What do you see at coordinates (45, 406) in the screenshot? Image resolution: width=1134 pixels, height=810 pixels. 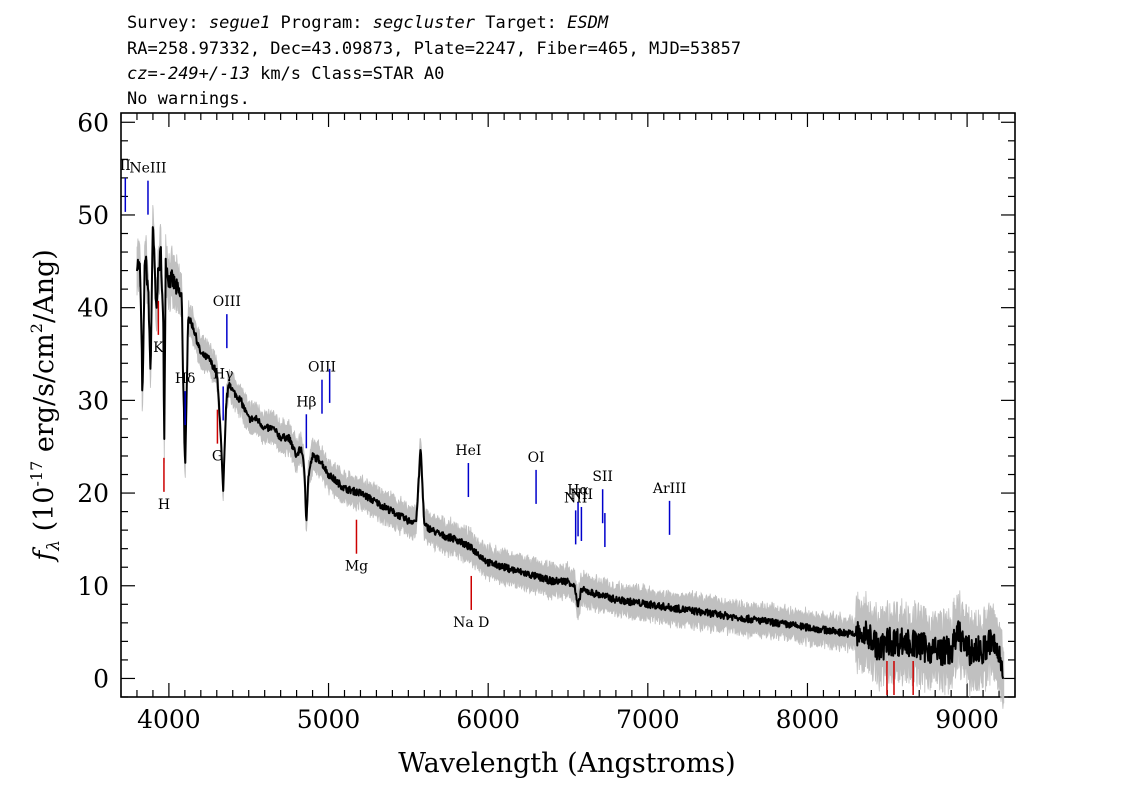 I see `y-axis-title: fλ (10-17 erg/s/cm2/Ang)` at bounding box center [45, 406].